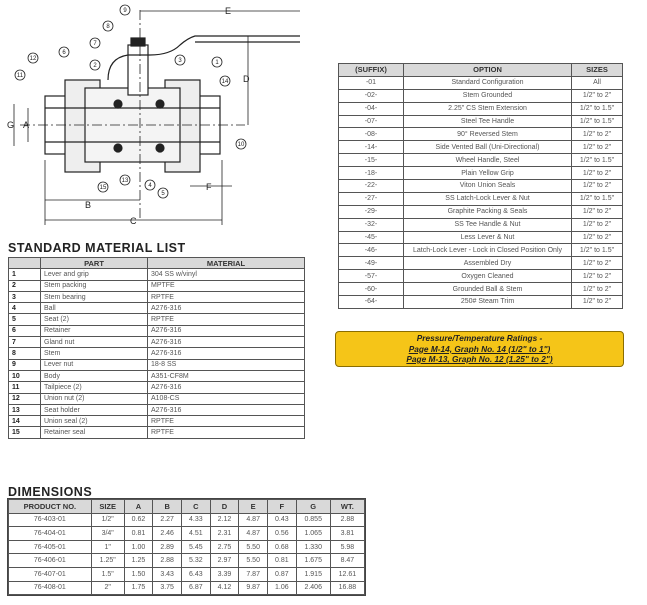 This screenshot has height=605, width=647. Describe the element at coordinates (195, 520) in the screenshot. I see `dimension-cell: 4.33` at that location.